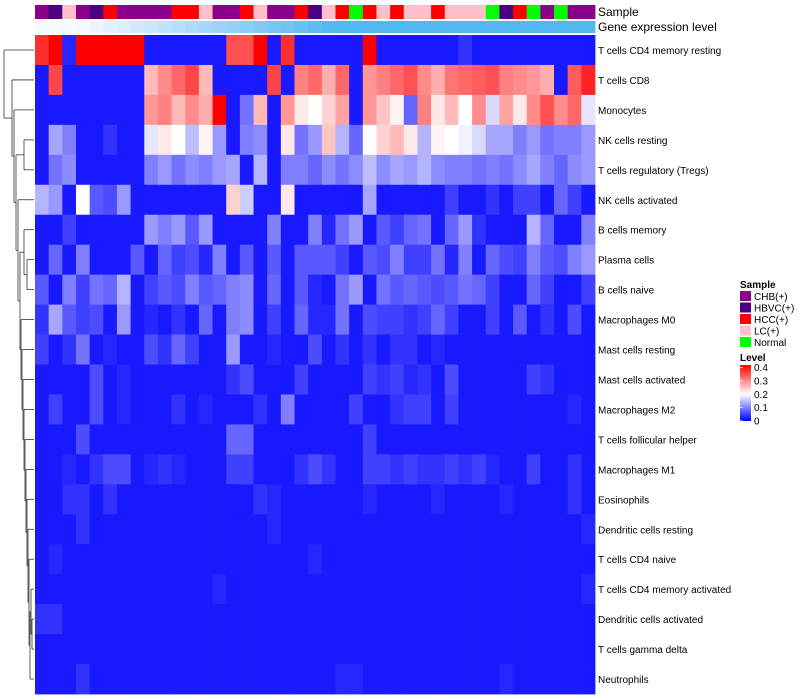 This screenshot has height=700, width=800. Describe the element at coordinates (766, 332) in the screenshot. I see `legend-label: LC(+)` at that location.